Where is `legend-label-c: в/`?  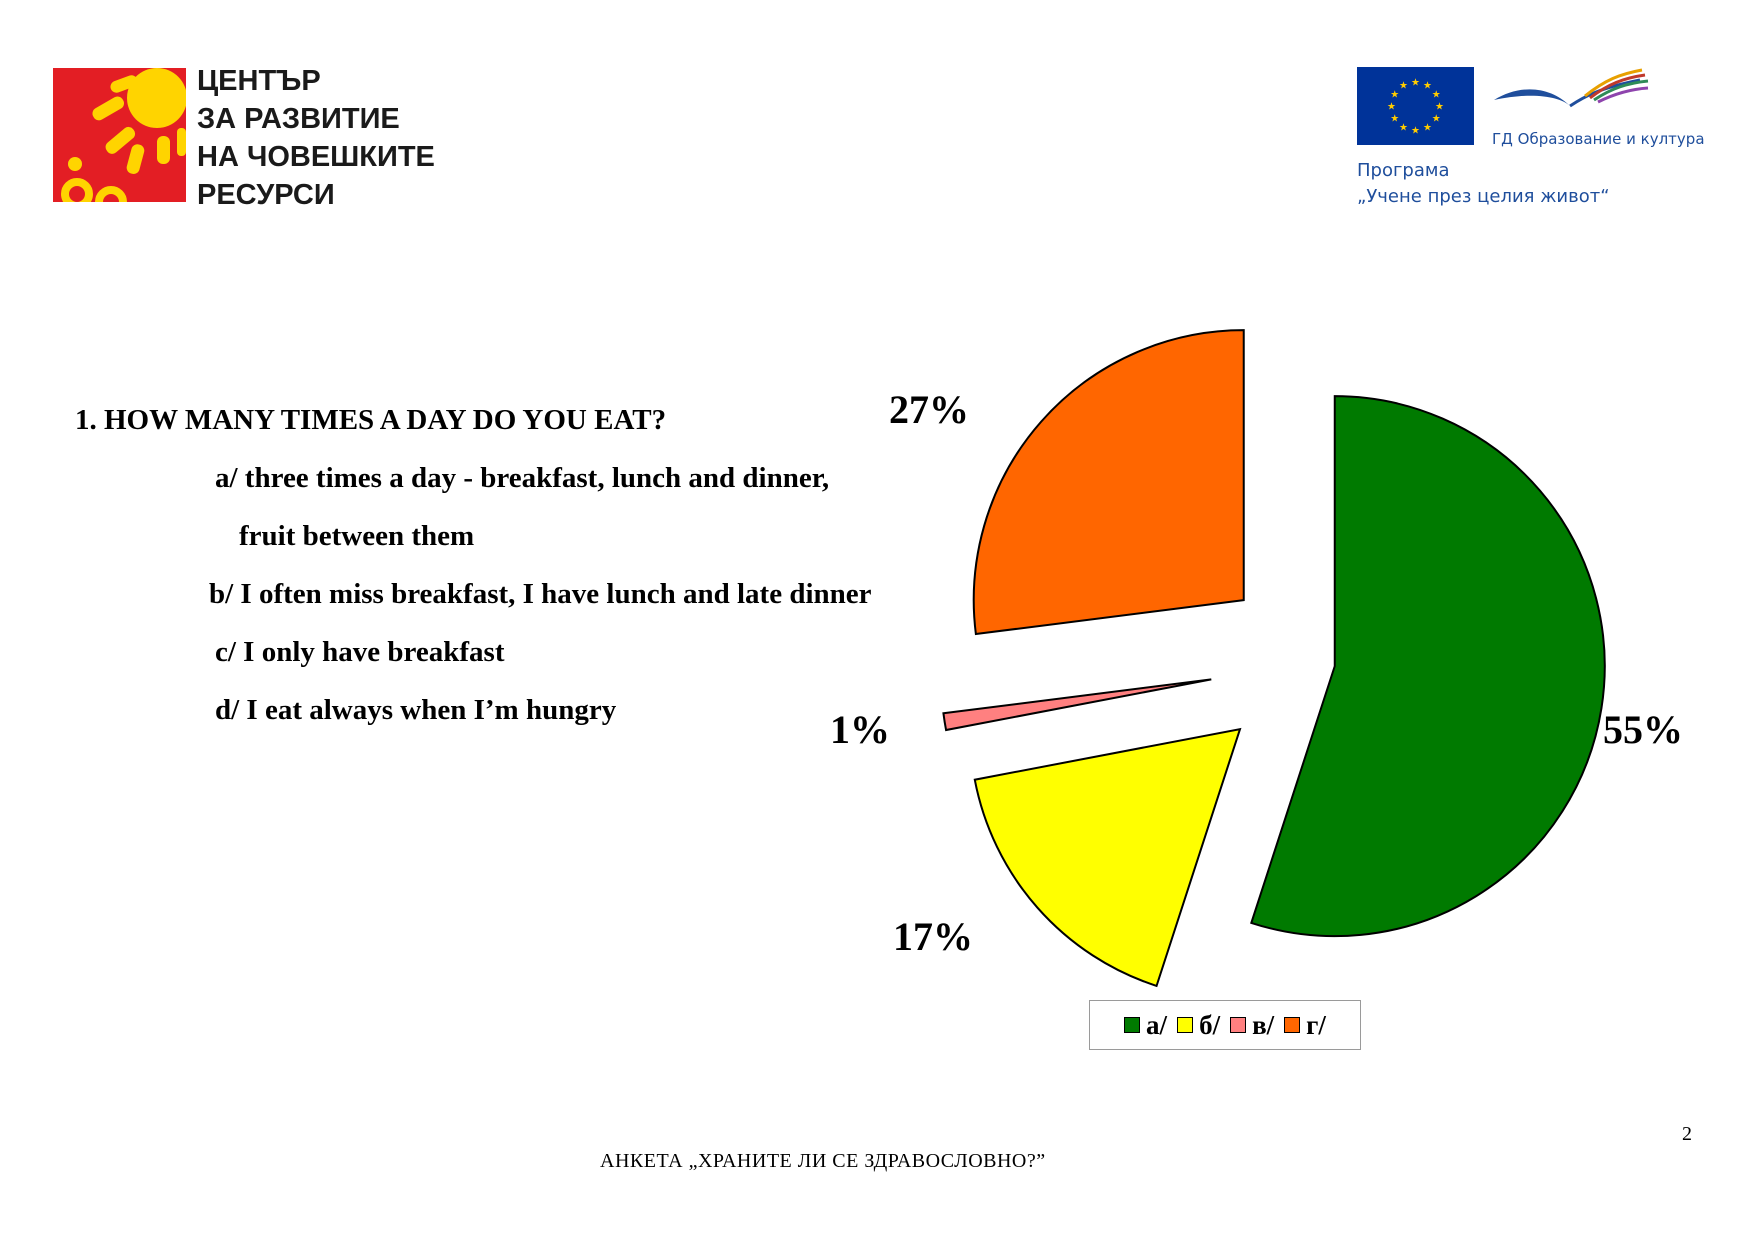
legend-label-c: в/ is located at coordinates (1263, 1024).